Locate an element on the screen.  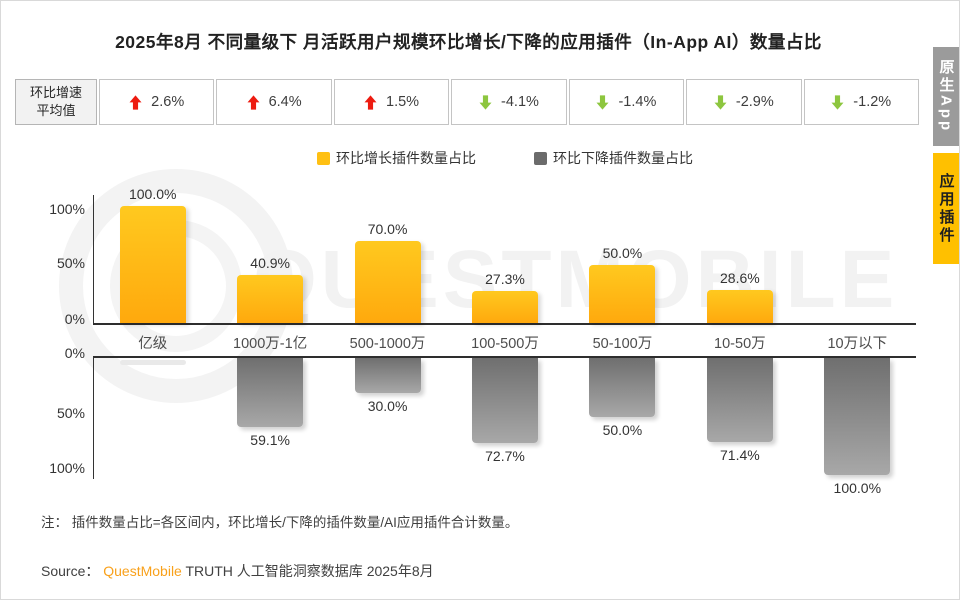
y-axis-bottom is located at coordinates (93, 418).